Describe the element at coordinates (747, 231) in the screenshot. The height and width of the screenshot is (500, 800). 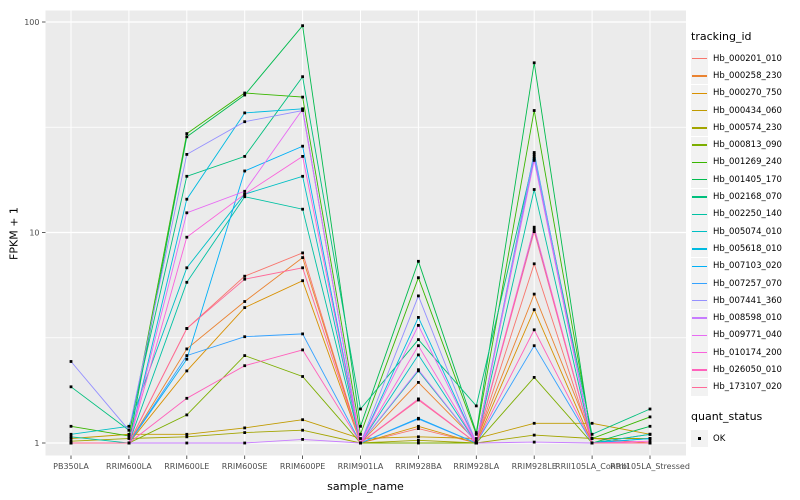
I see `legend-entry-label: Hb_005074_010` at that location.